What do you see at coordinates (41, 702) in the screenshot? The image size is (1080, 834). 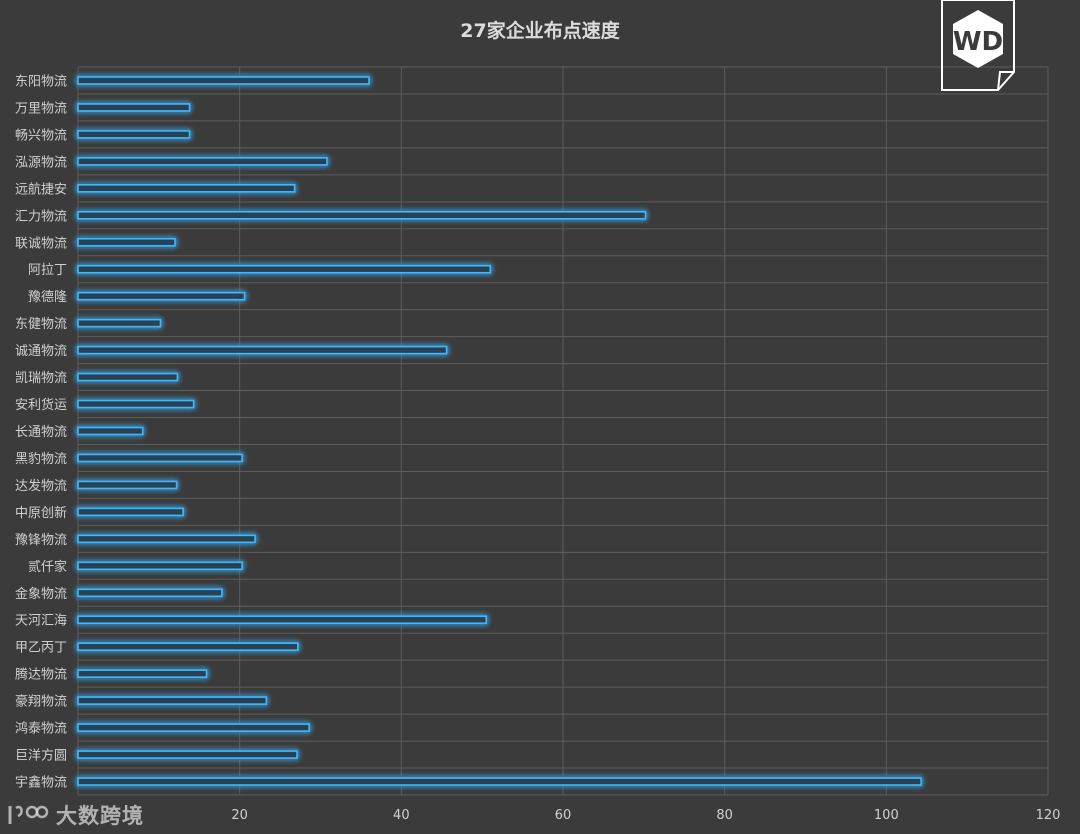 I see `category-label: 豪翔物流` at bounding box center [41, 702].